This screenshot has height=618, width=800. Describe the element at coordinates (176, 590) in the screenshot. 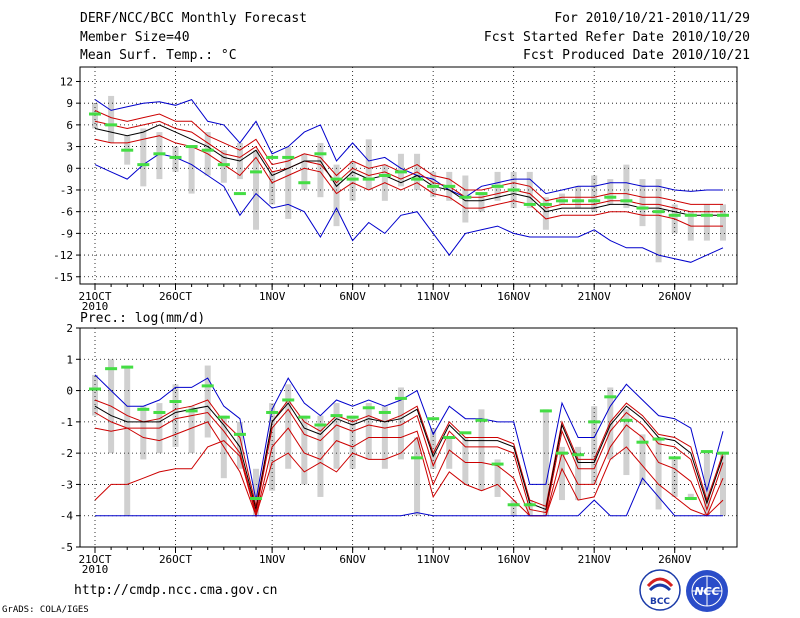

I see `source-url: http://cmdp.ncc.cma.gov.cn` at that location.